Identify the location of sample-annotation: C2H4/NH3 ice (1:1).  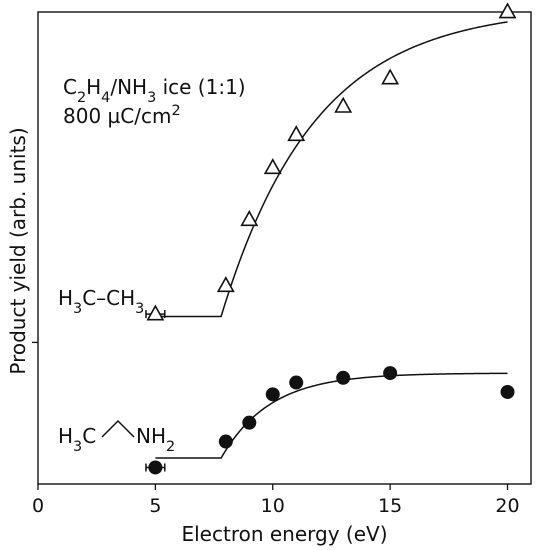
(154, 90).